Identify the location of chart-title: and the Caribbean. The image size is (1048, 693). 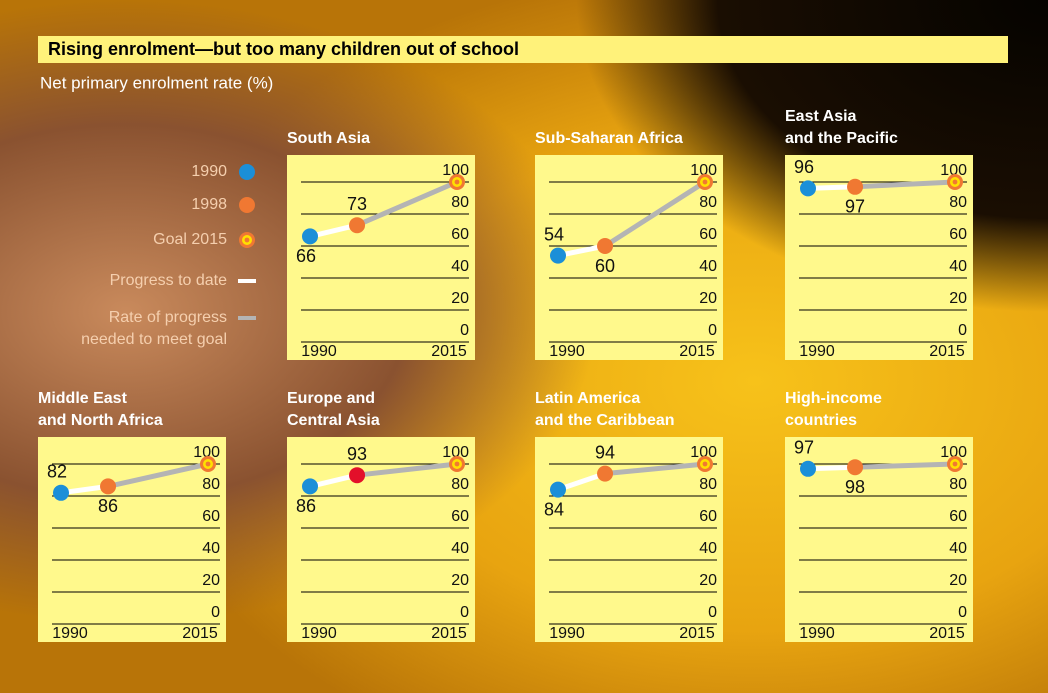
(605, 420).